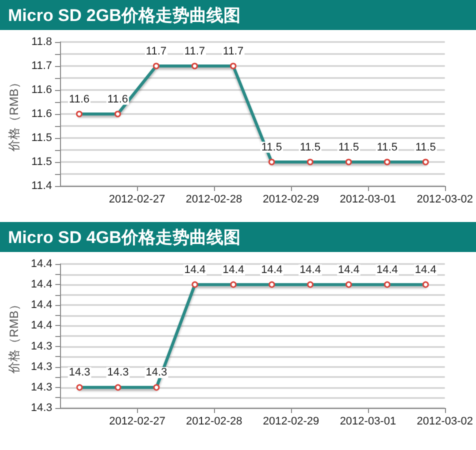 The width and height of the screenshot is (476, 450). I want to click on y-tick-label: 11.8, so click(41, 42).